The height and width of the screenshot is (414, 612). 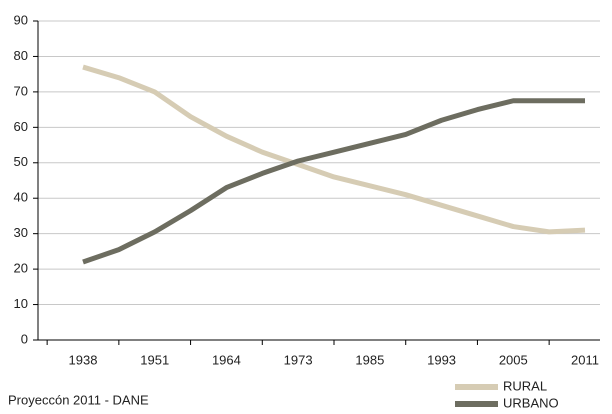 What do you see at coordinates (21, 268) in the screenshot?
I see `y-tick-label: 20` at bounding box center [21, 268].